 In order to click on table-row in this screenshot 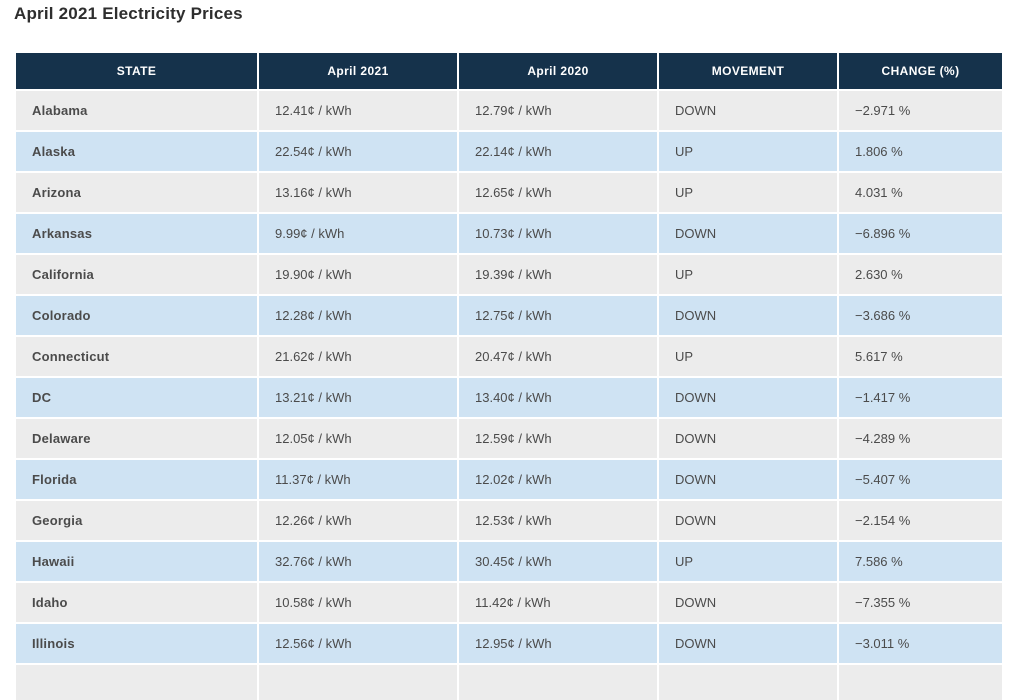, I will do `click(509, 681)`.